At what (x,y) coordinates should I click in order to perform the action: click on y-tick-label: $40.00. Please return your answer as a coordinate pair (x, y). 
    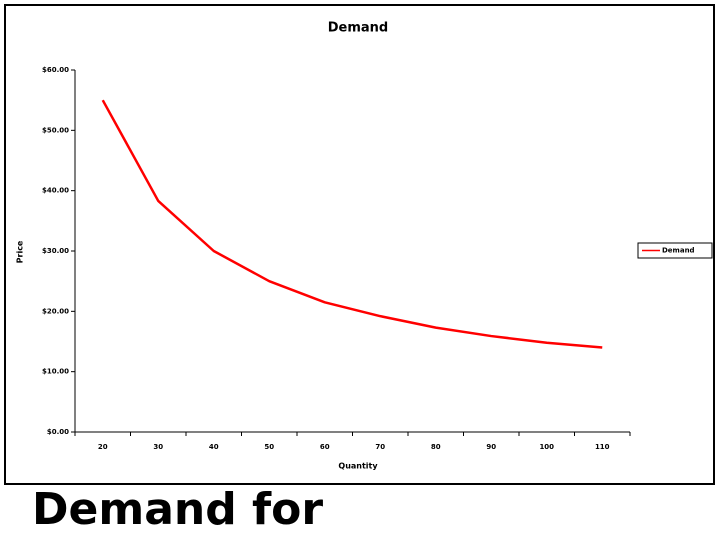
    Looking at the image, I should click on (55, 191).